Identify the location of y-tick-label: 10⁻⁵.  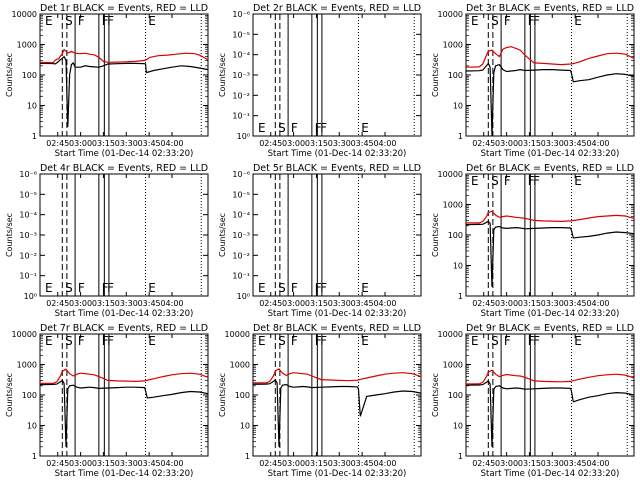
(241, 34).